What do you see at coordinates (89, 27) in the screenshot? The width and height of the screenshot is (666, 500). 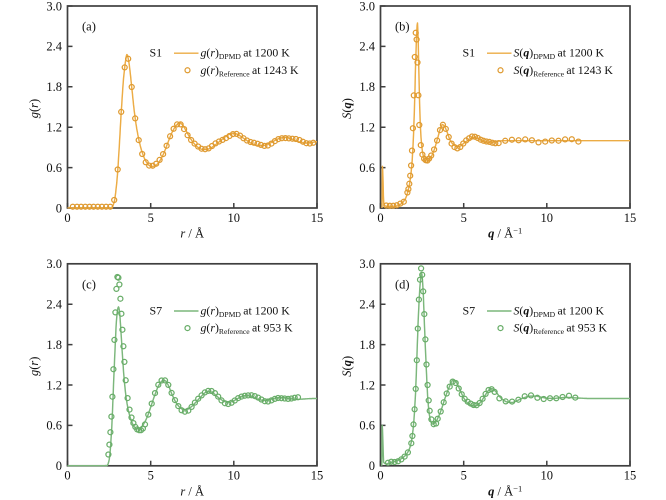 I see `svg-text: (a)` at bounding box center [89, 27].